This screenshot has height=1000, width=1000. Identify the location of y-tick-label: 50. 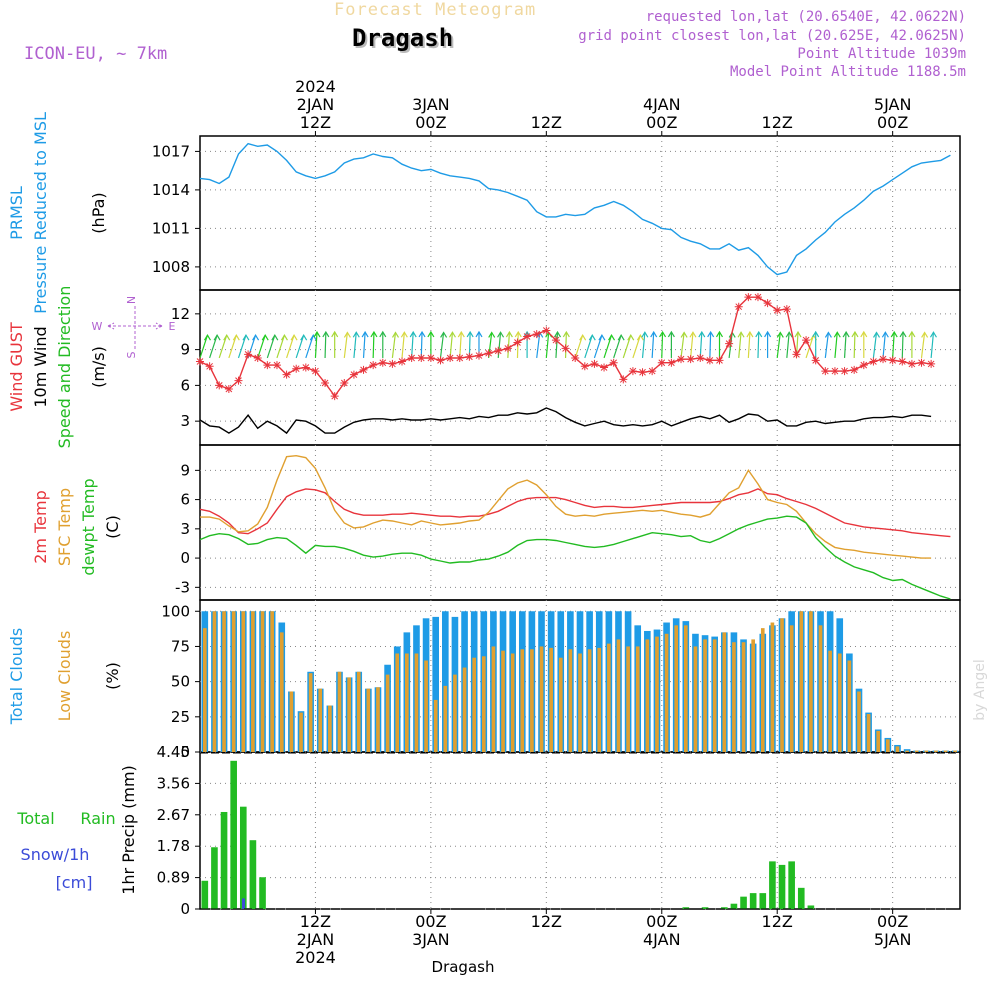
(180, 682).